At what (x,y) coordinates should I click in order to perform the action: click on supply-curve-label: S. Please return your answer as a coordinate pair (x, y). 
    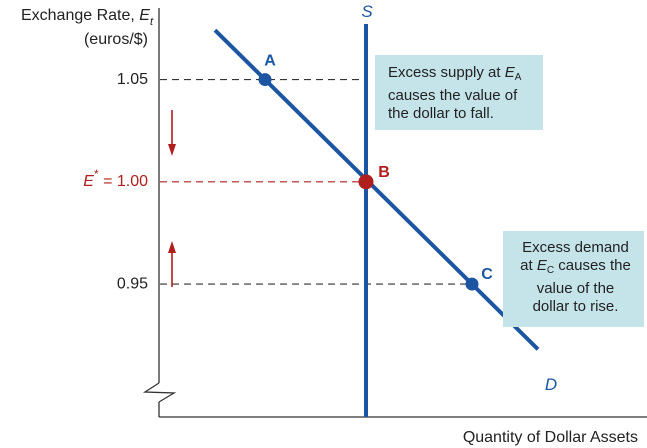
    Looking at the image, I should click on (367, 11).